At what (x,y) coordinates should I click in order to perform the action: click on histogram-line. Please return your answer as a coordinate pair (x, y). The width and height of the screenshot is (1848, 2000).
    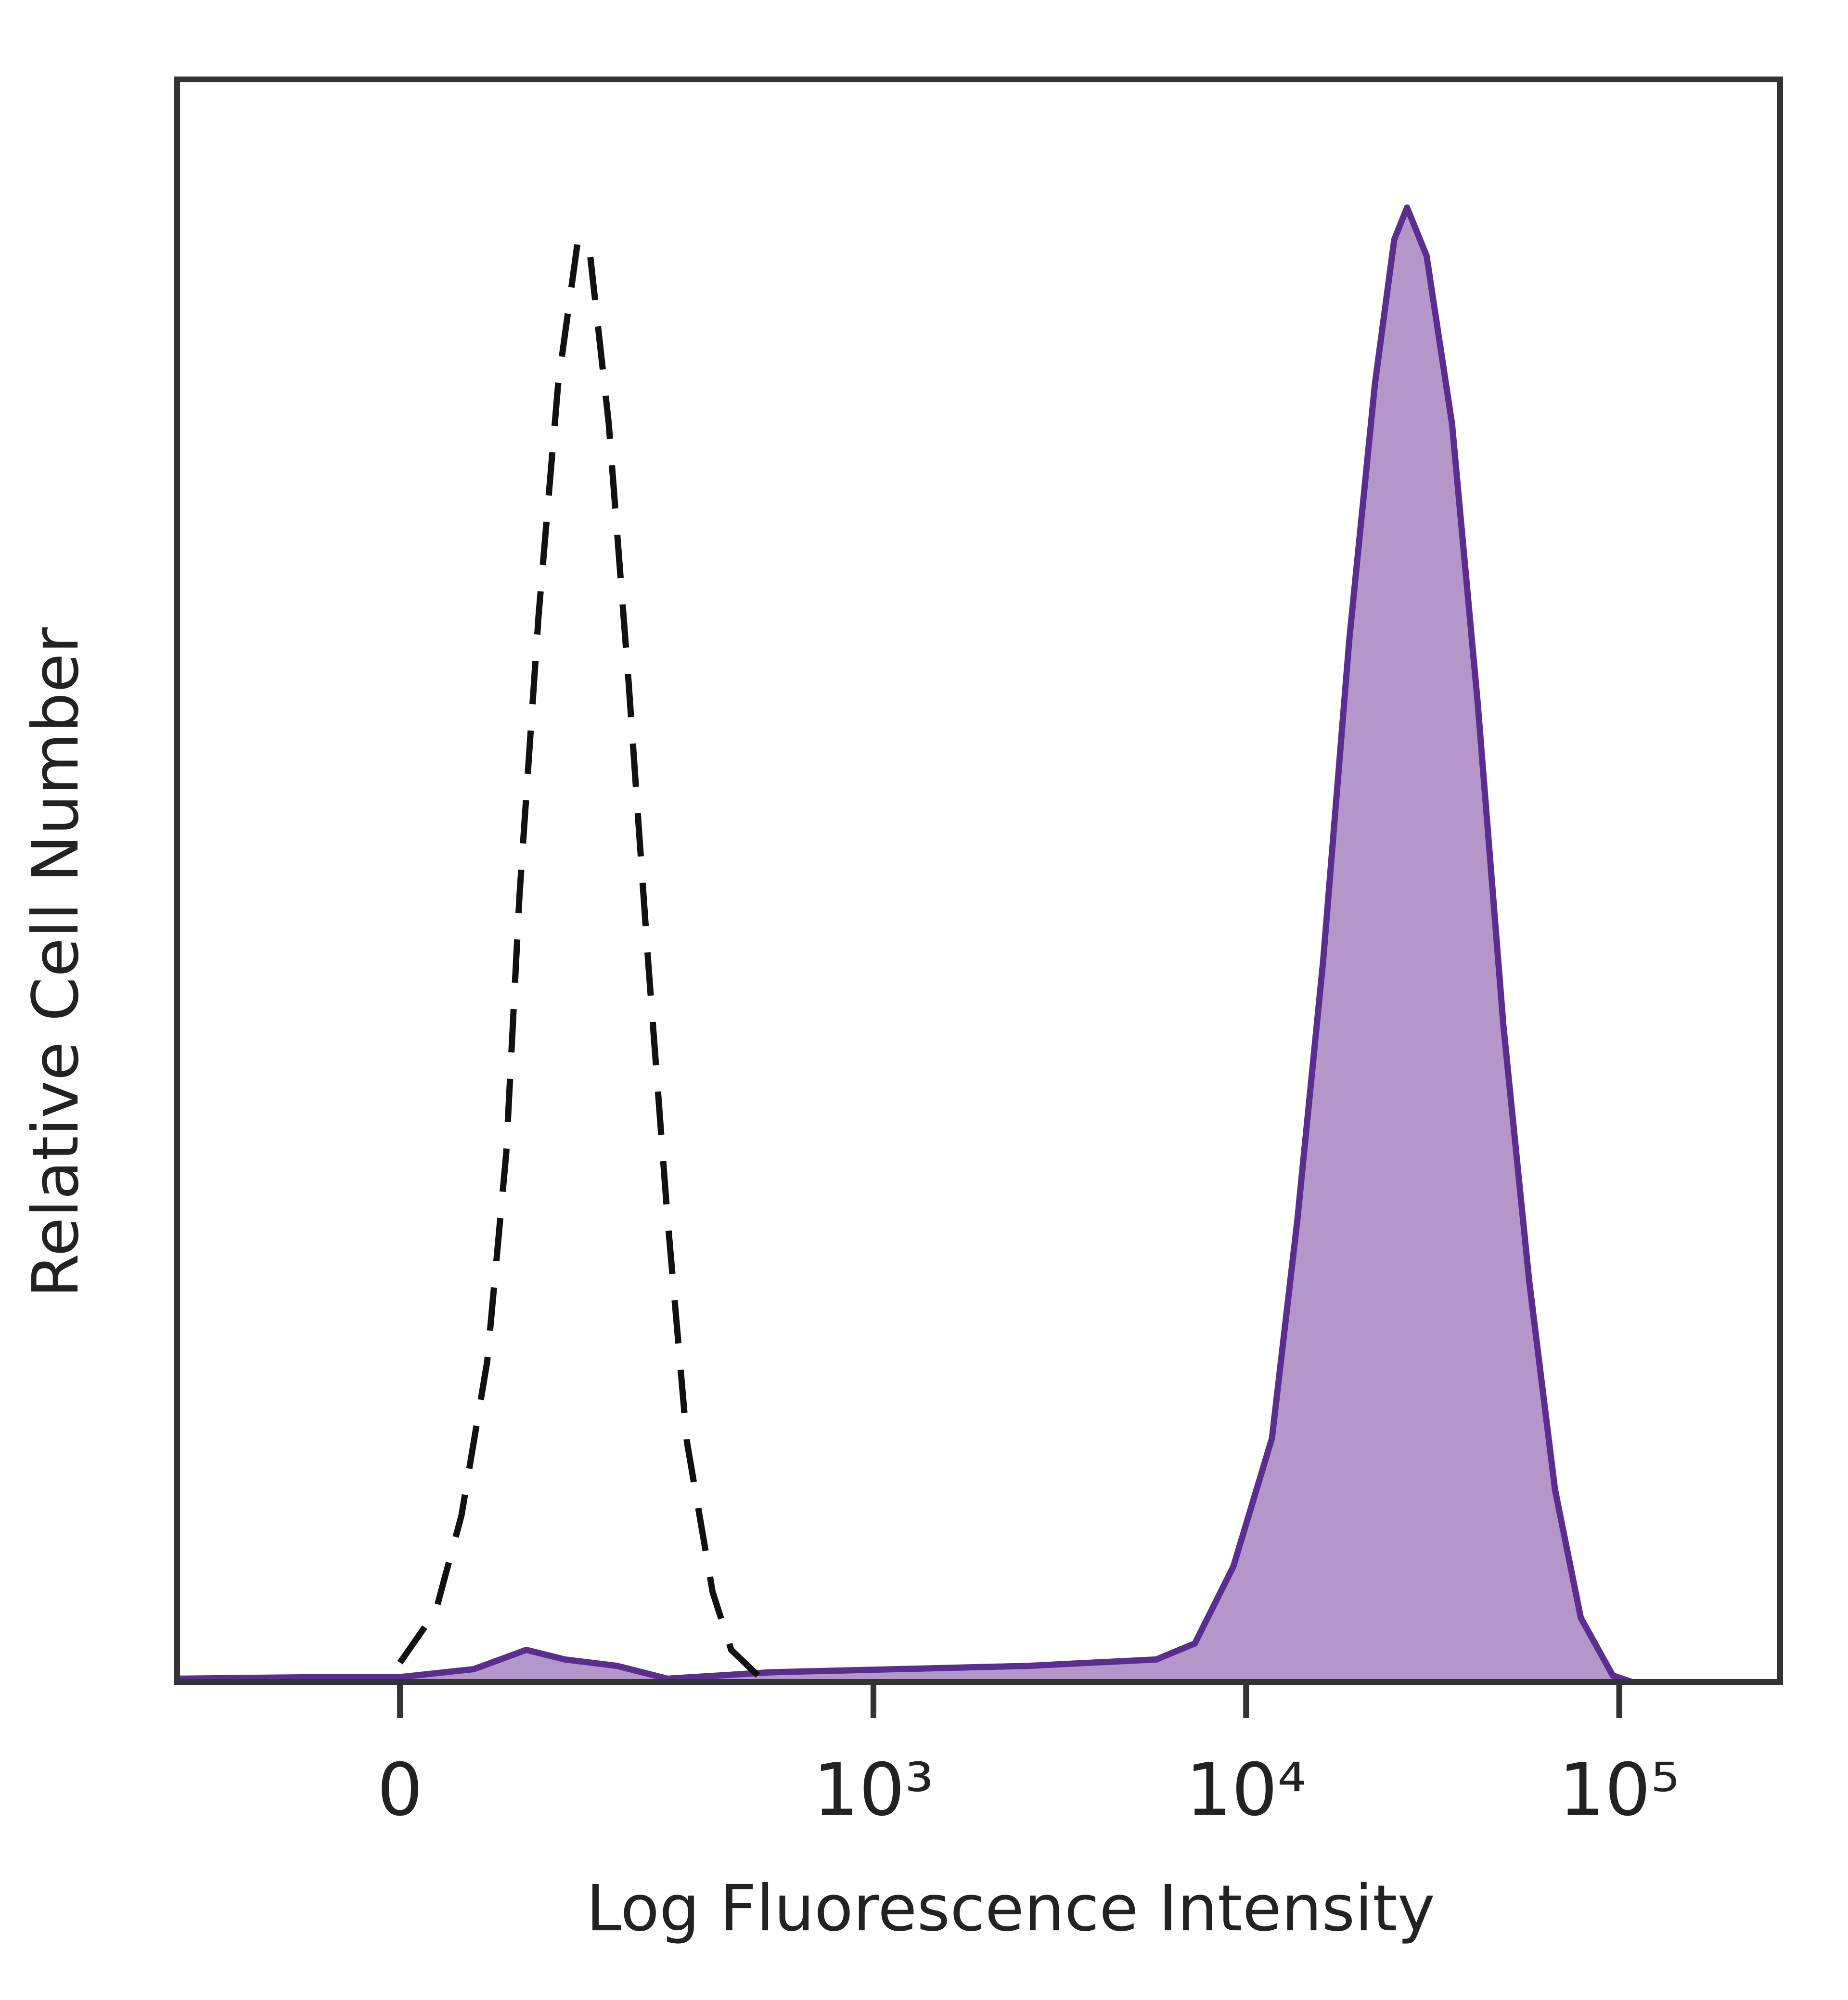
    Looking at the image, I should click on (578, 957).